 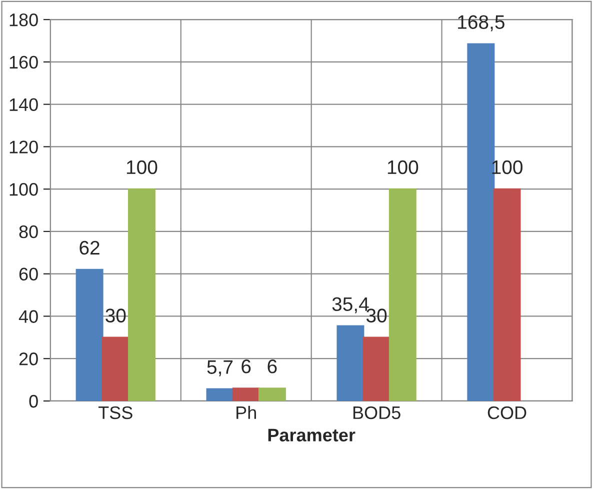 What do you see at coordinates (28, 316) in the screenshot?
I see `y-tick-label: 40` at bounding box center [28, 316].